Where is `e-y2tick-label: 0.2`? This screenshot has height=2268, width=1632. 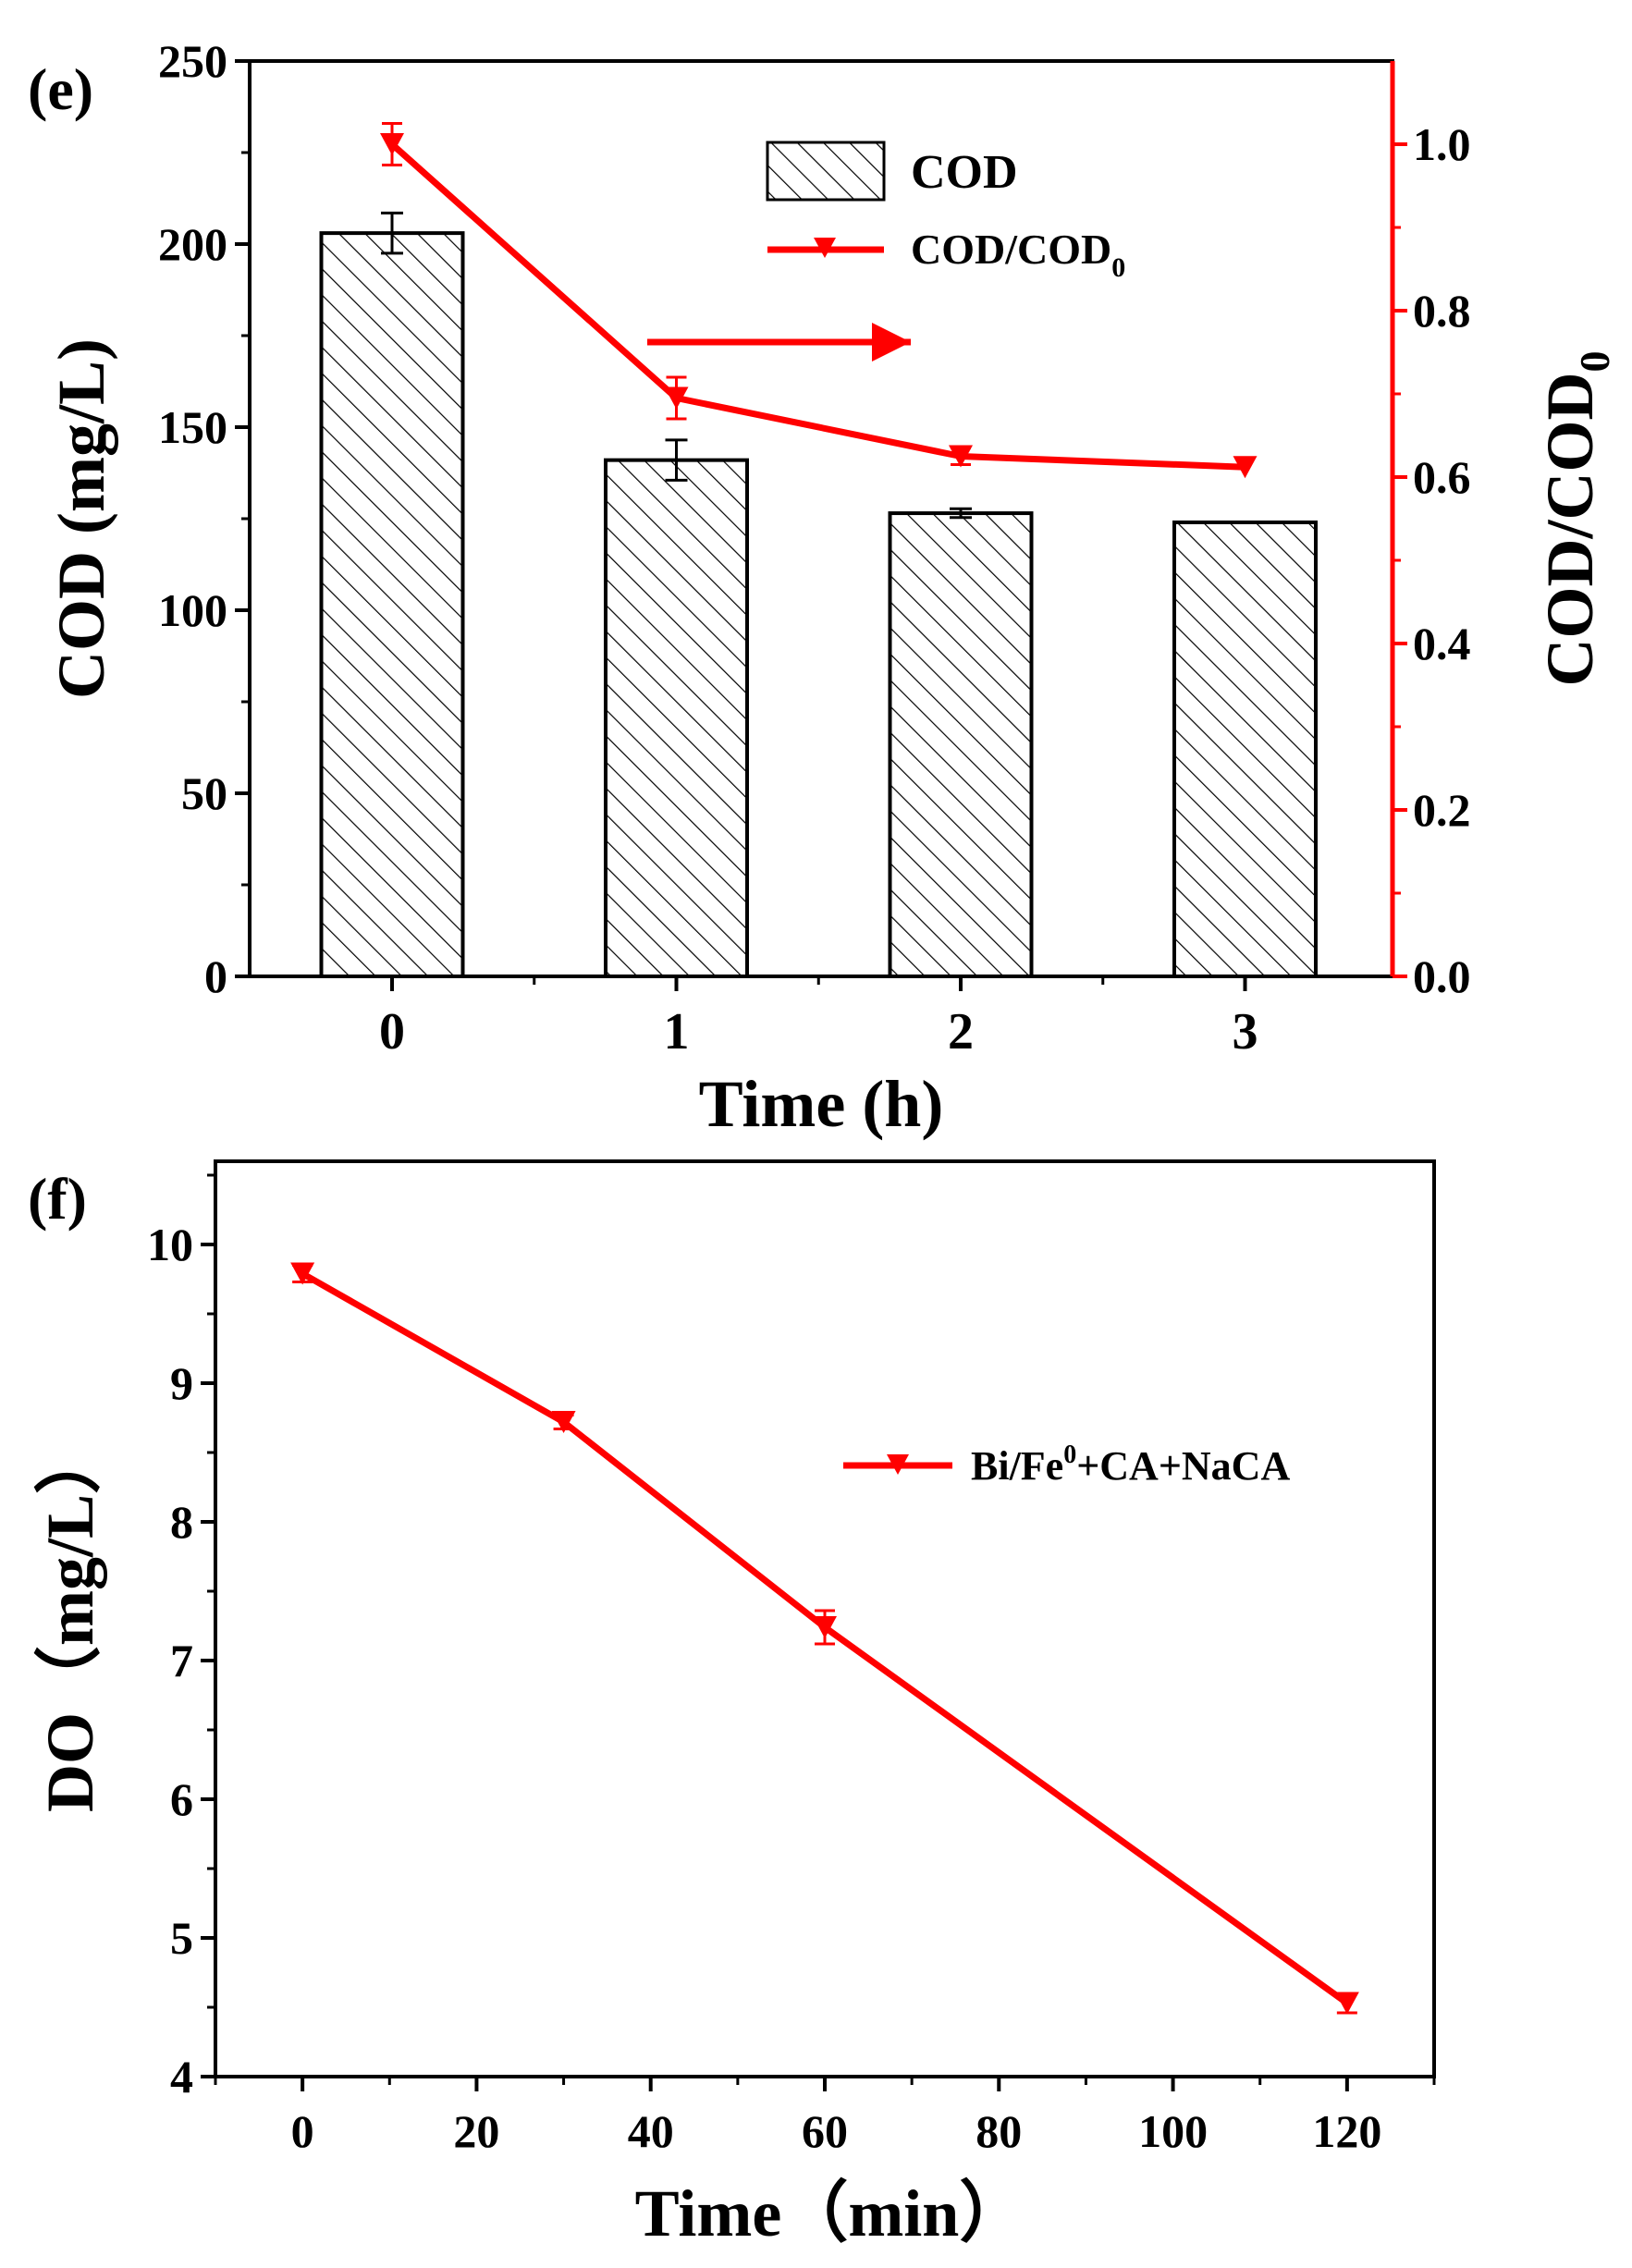
e-y2tick-label: 0.2 is located at coordinates (1442, 810).